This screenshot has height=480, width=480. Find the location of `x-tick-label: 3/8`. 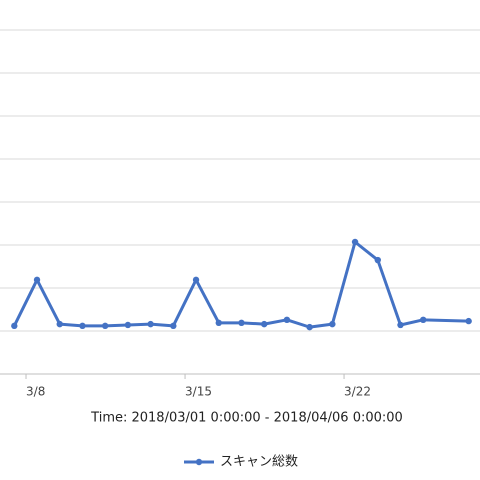

x-tick-label: 3/8 is located at coordinates (35, 392).